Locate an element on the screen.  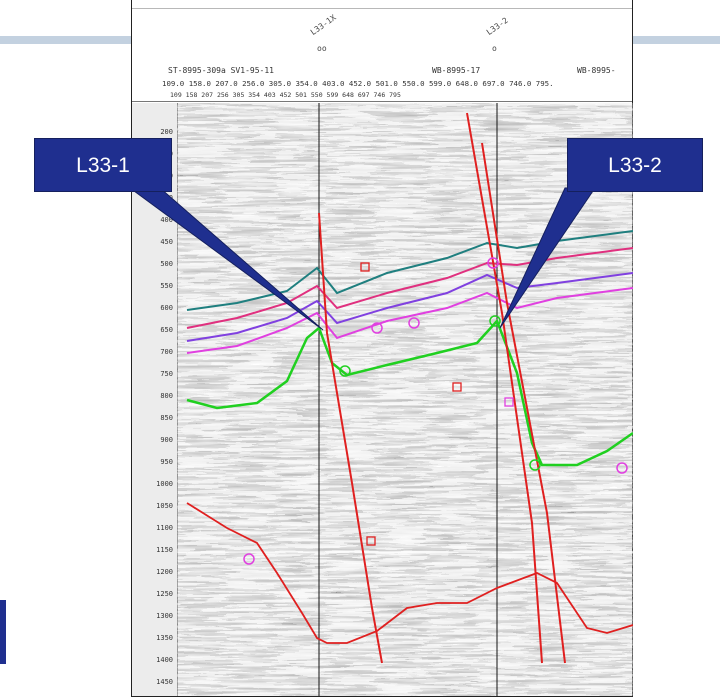
depth-tick: 750 is located at coordinates (166, 374).